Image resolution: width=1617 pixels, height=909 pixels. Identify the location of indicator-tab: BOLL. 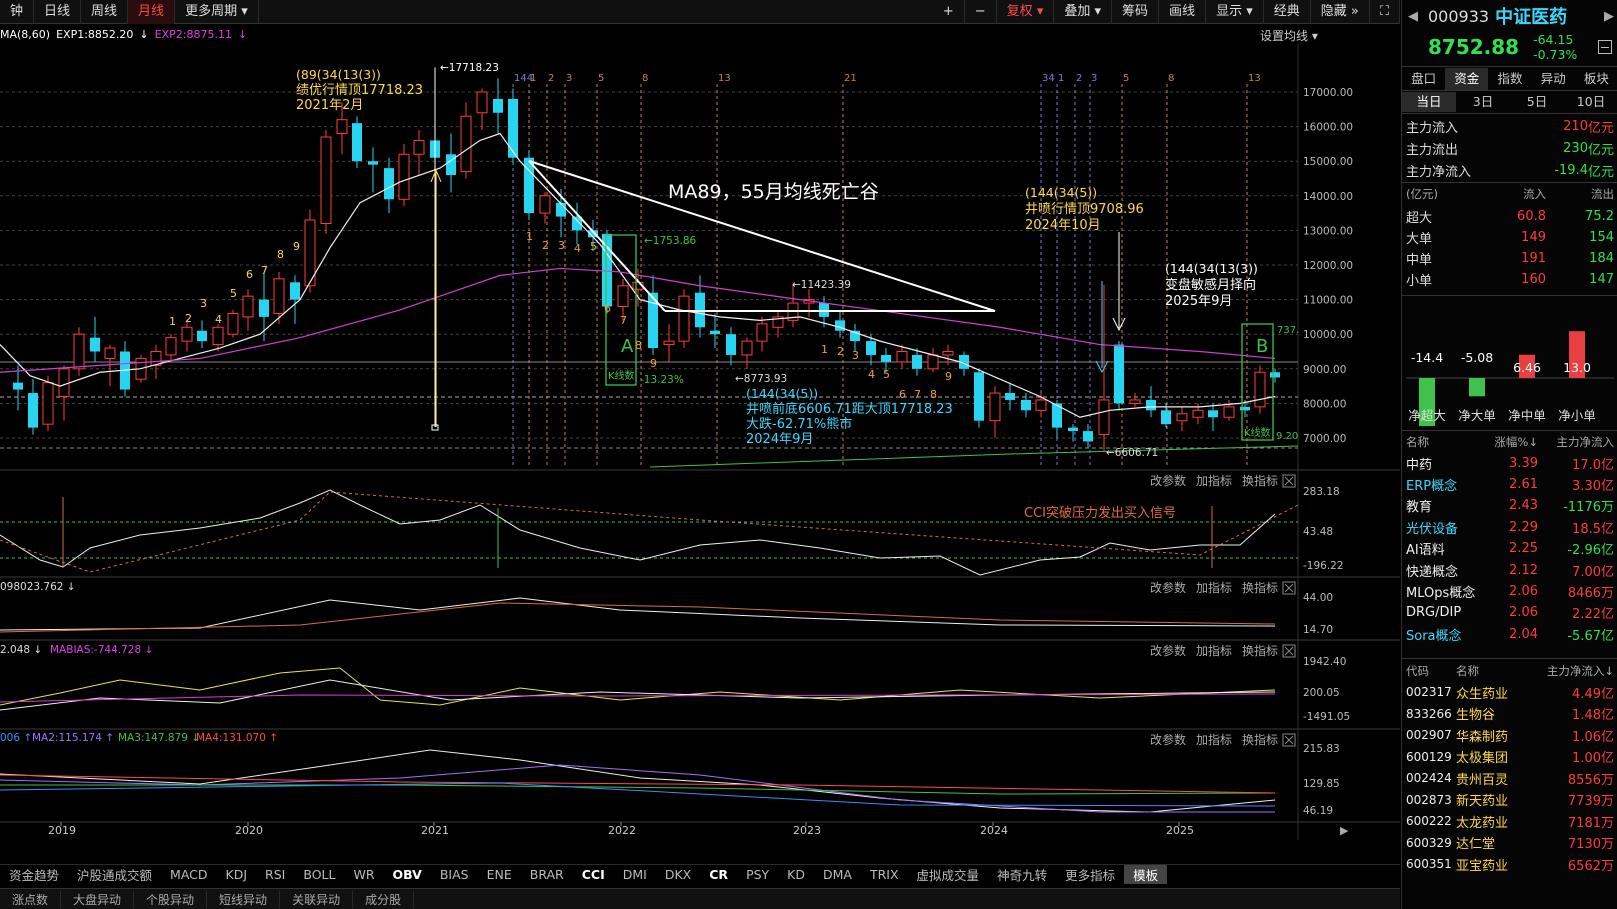
(319, 874).